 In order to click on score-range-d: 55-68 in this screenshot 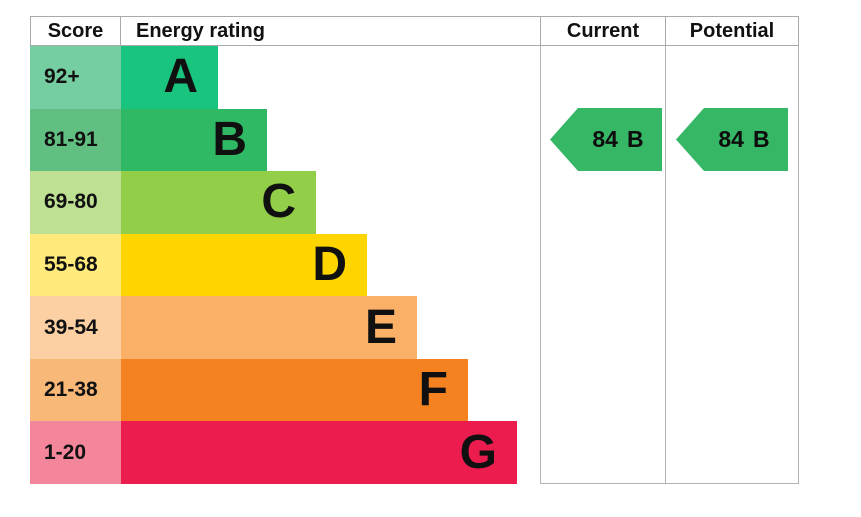, I will do `click(75, 265)`.